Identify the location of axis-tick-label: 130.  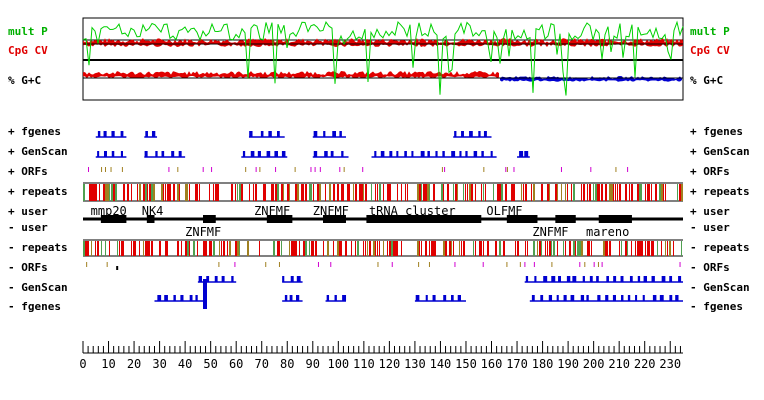
(415, 364).